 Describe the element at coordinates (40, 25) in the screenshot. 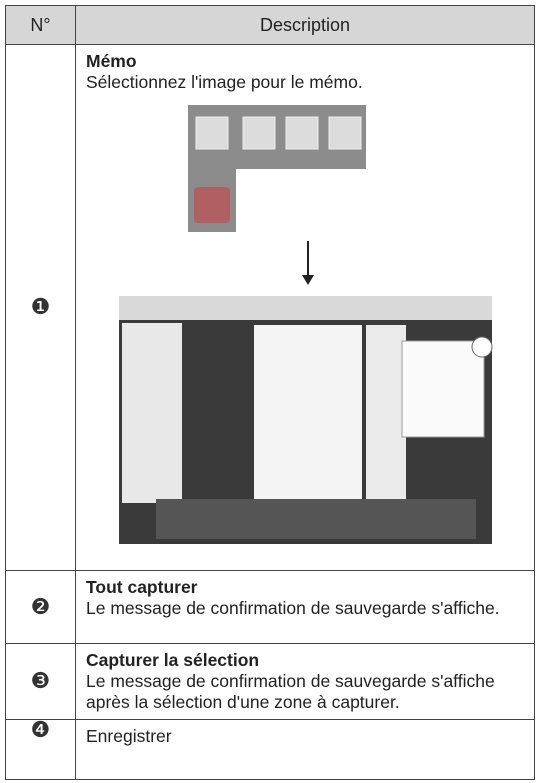

I see `header-cell: N°` at that location.